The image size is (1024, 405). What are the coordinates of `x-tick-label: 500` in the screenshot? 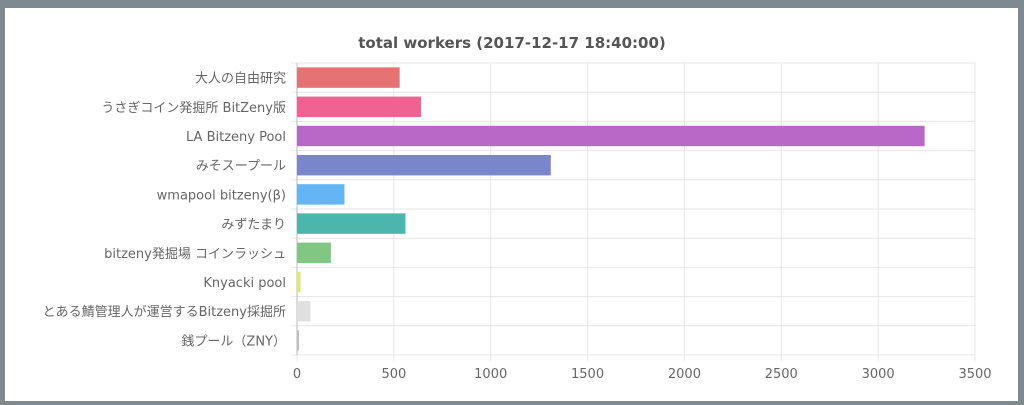 It's located at (393, 374).